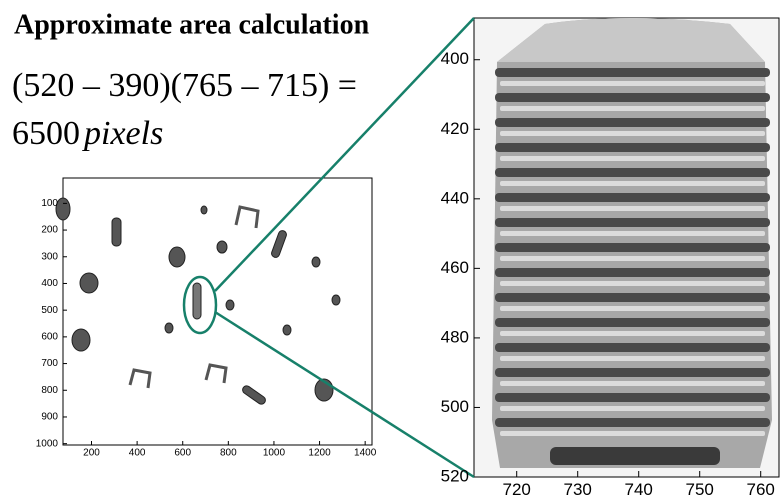  What do you see at coordinates (184, 85) in the screenshot?
I see `formula: (520 – 390)(765 – 715) =` at bounding box center [184, 85].